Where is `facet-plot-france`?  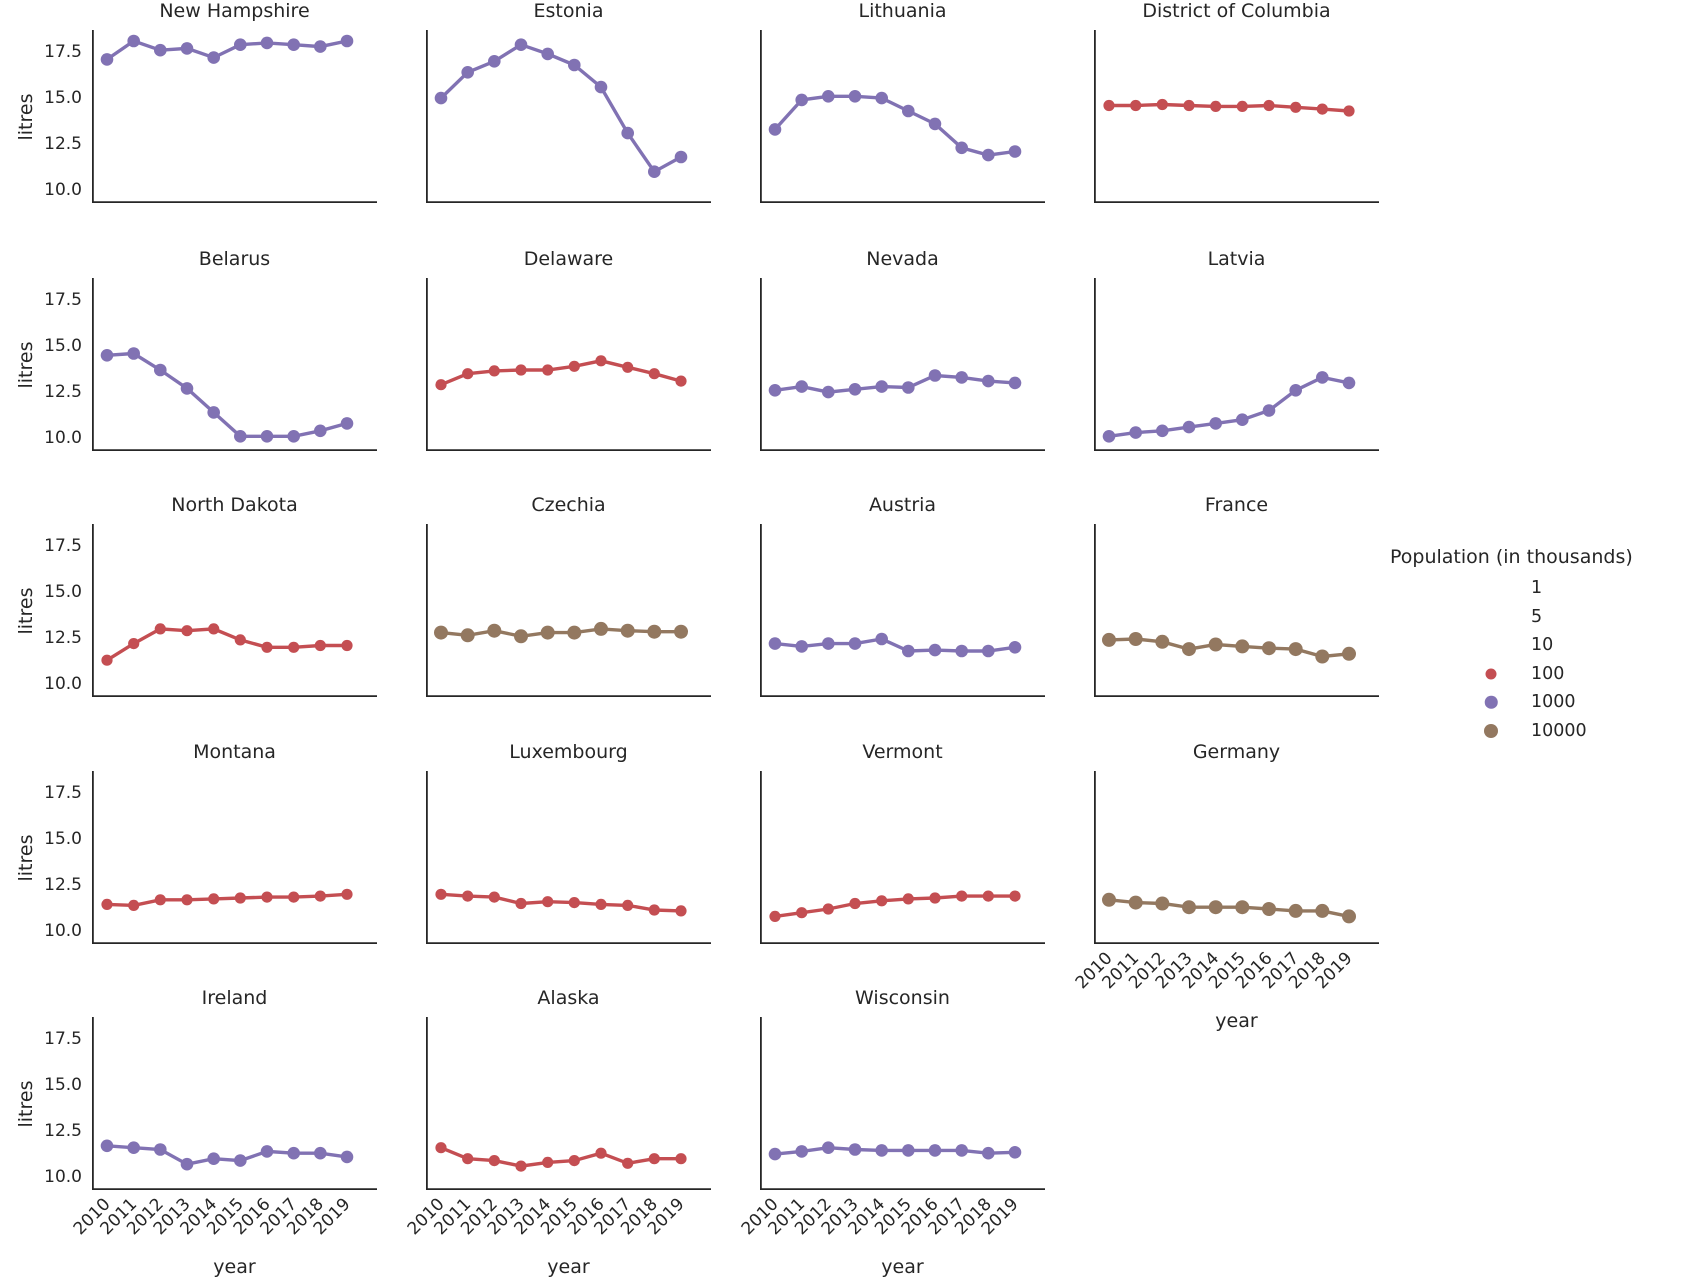
facet-plot-france is located at coordinates (1236, 611).